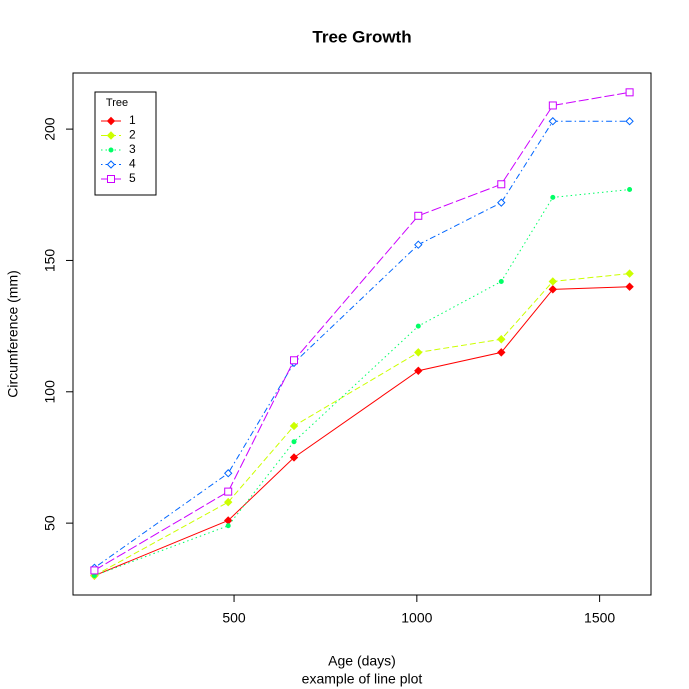 This screenshot has width=689, height=689. I want to click on subtitle: example of line plot, so click(362, 679).